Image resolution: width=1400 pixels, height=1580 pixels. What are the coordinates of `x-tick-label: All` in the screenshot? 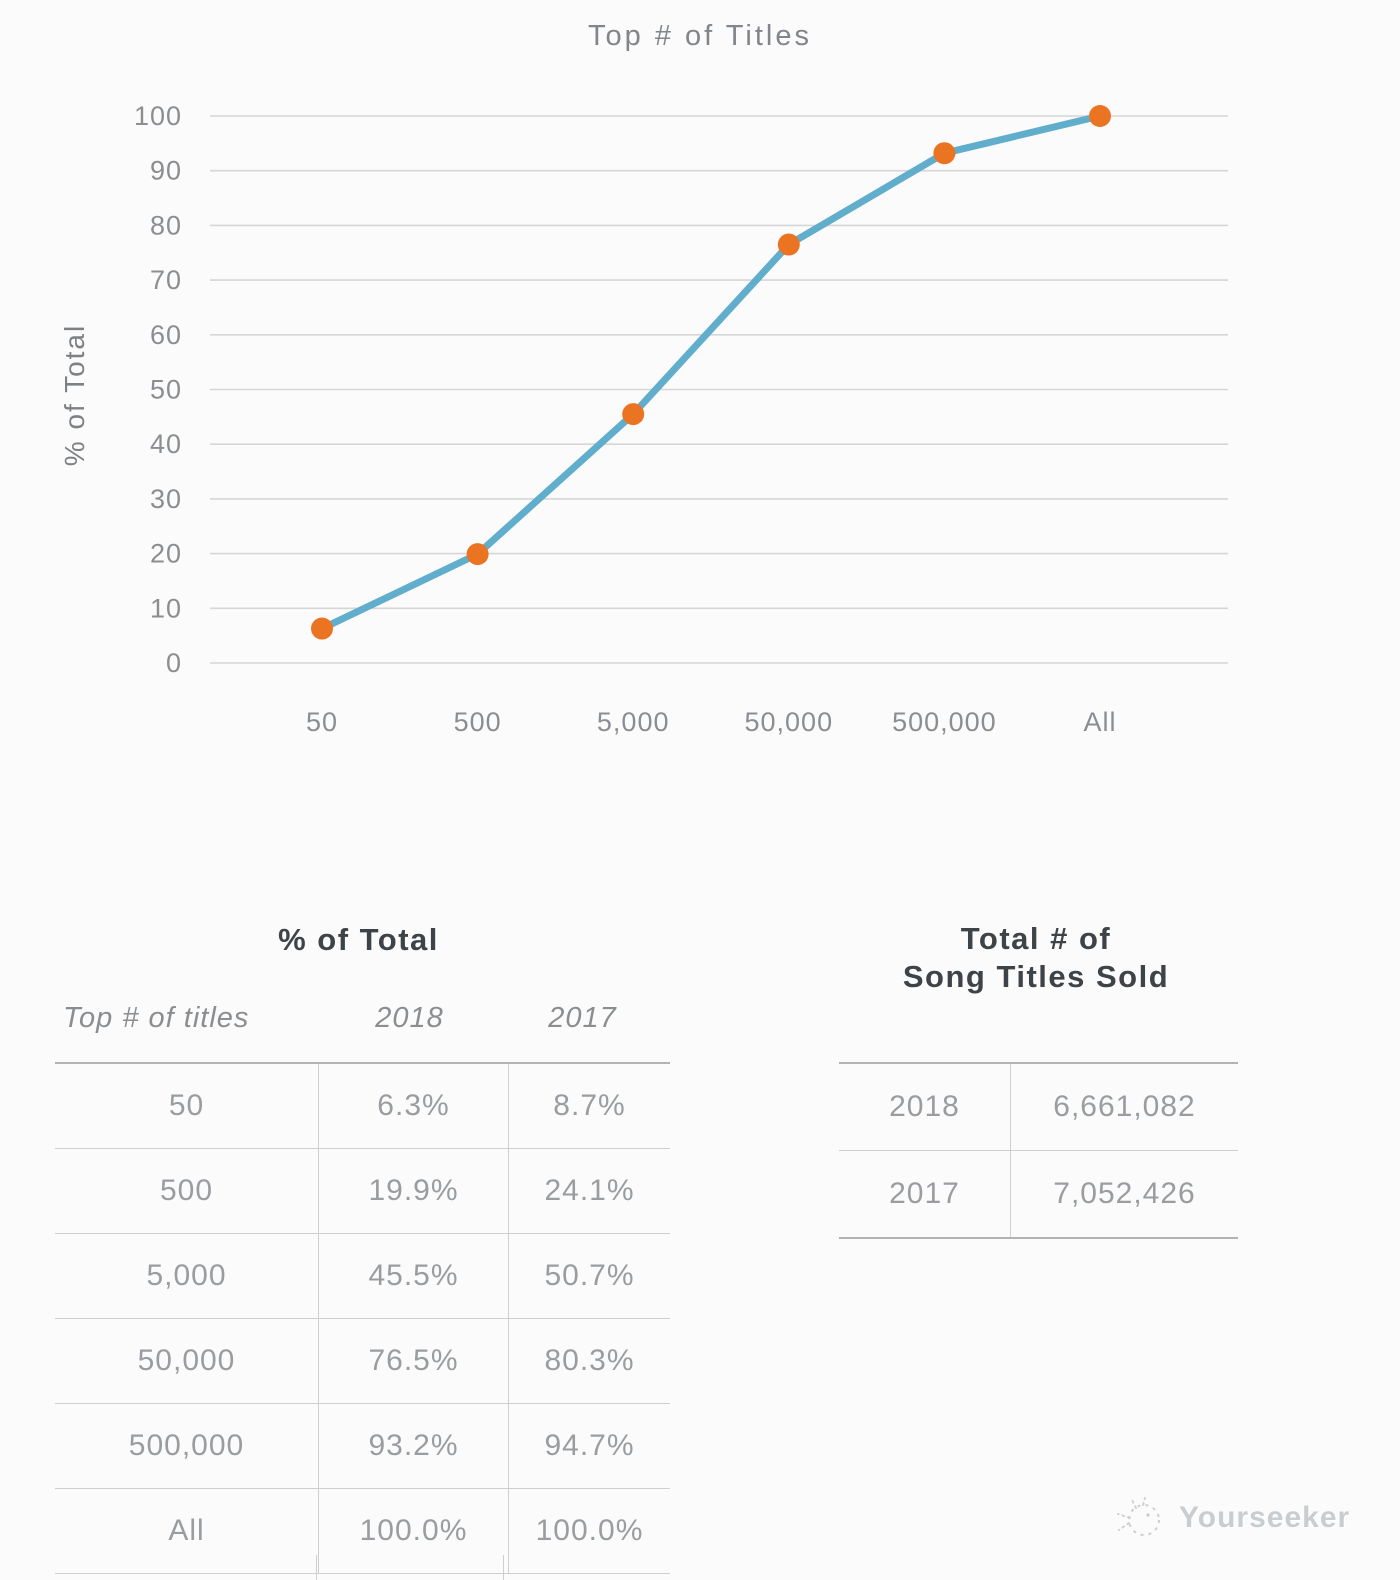 It's located at (1099, 722).